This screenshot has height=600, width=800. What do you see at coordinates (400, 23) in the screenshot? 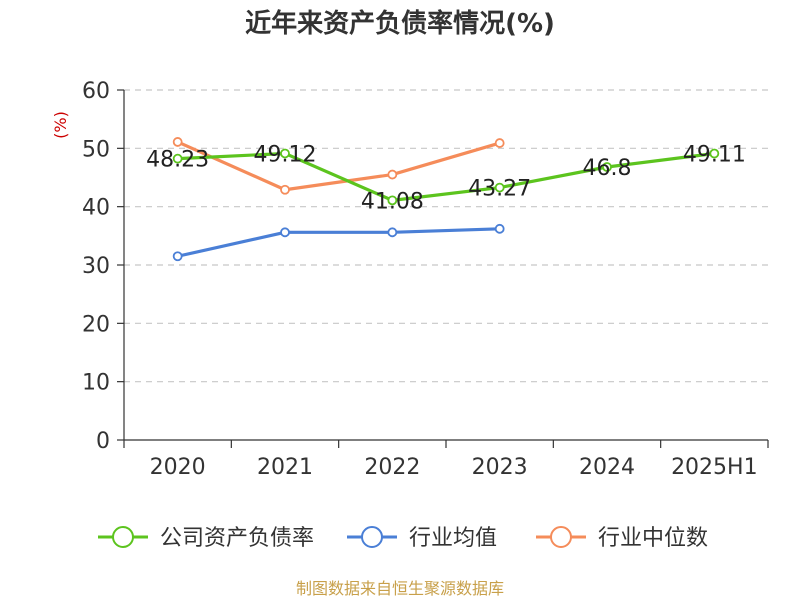
I see `chart-title: 近年来资产负债率情况(%)` at bounding box center [400, 23].